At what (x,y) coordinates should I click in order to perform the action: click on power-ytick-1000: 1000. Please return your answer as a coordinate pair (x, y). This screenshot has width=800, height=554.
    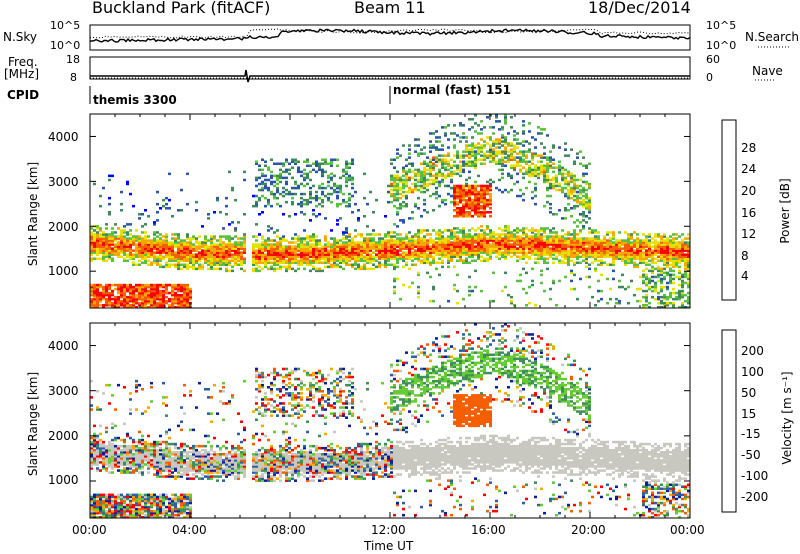
    Looking at the image, I should click on (63, 271).